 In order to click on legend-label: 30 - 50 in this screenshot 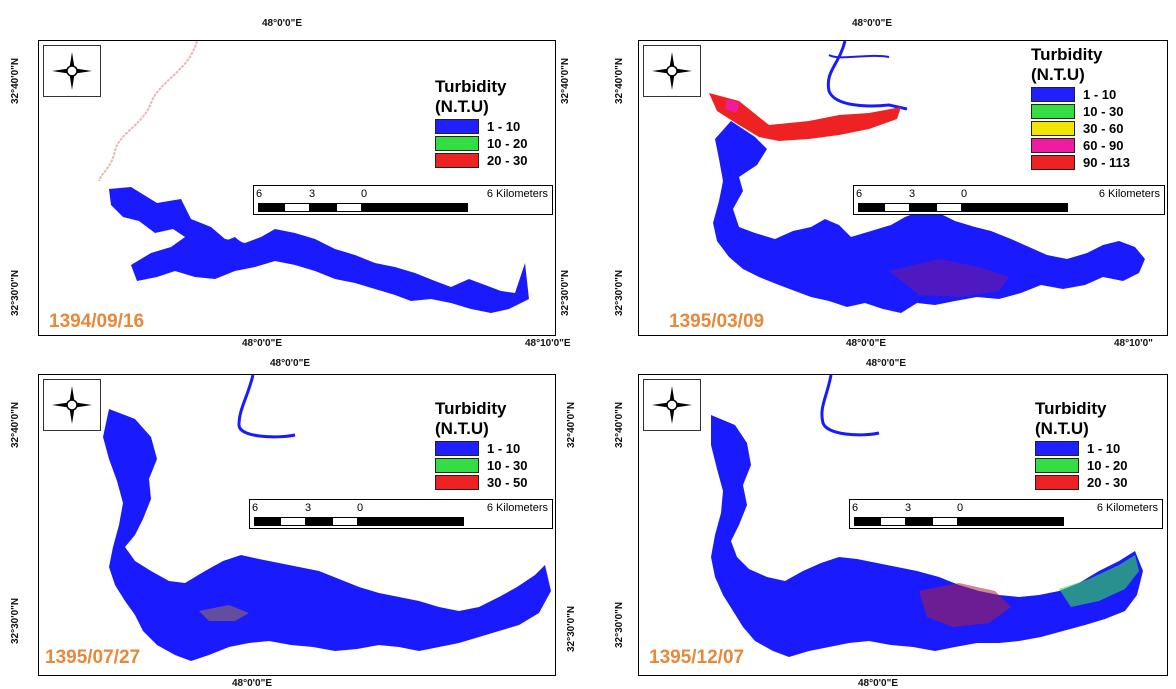, I will do `click(507, 482)`.